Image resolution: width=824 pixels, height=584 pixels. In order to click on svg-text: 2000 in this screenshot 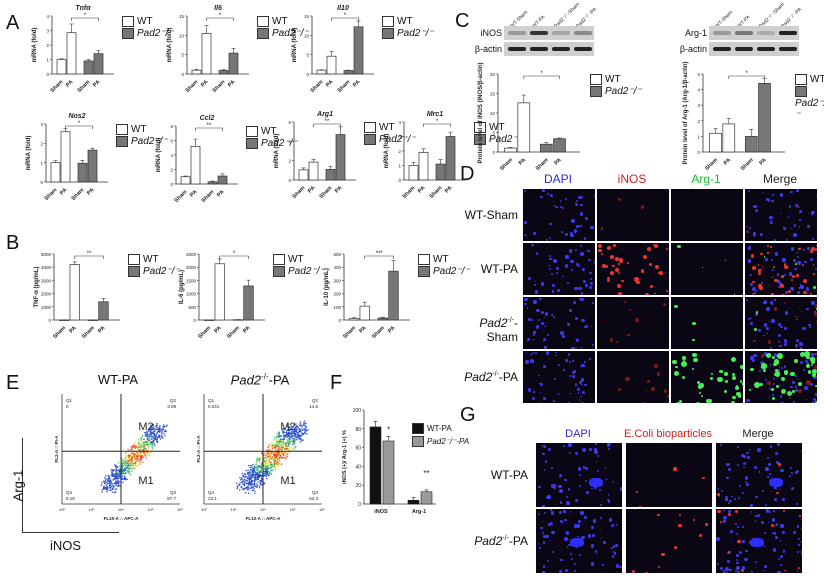, I will do `click(191, 267)`.